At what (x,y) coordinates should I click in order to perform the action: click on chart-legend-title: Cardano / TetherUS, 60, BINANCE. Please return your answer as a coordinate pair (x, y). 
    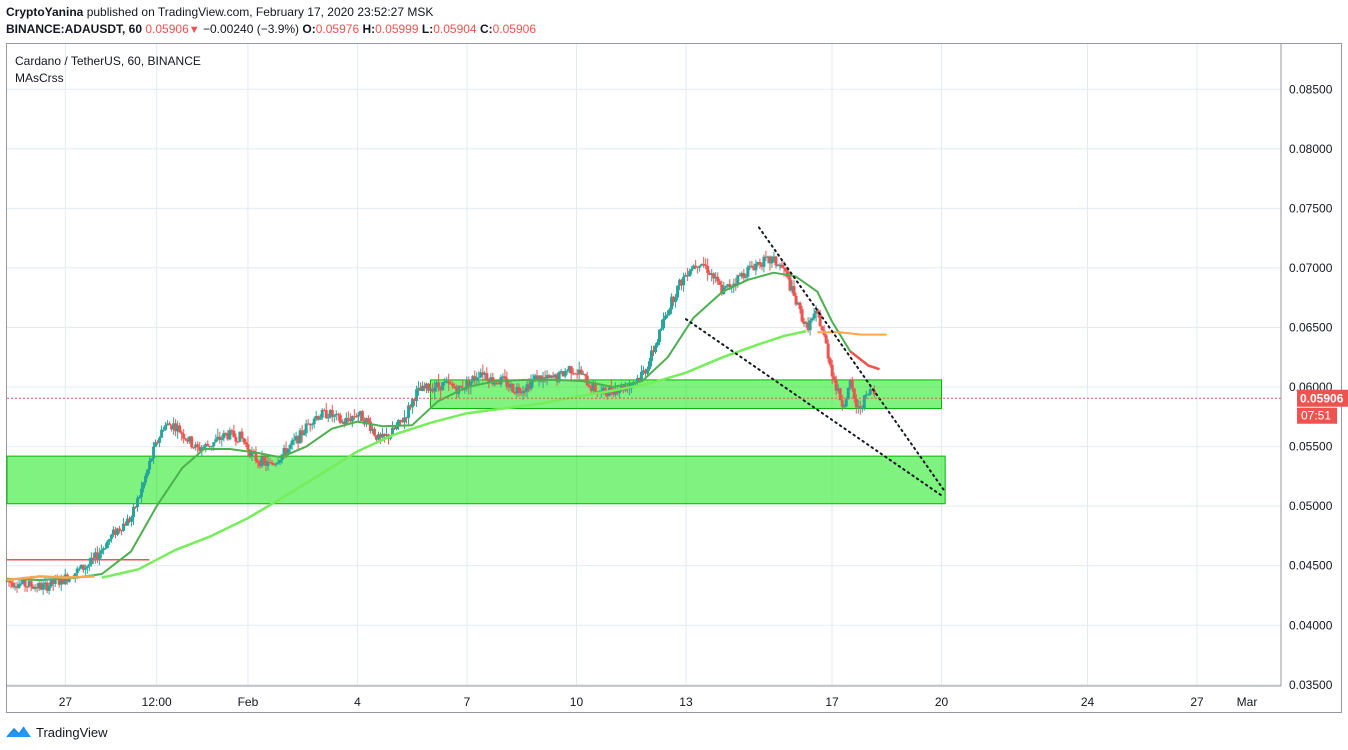
    Looking at the image, I should click on (108, 61).